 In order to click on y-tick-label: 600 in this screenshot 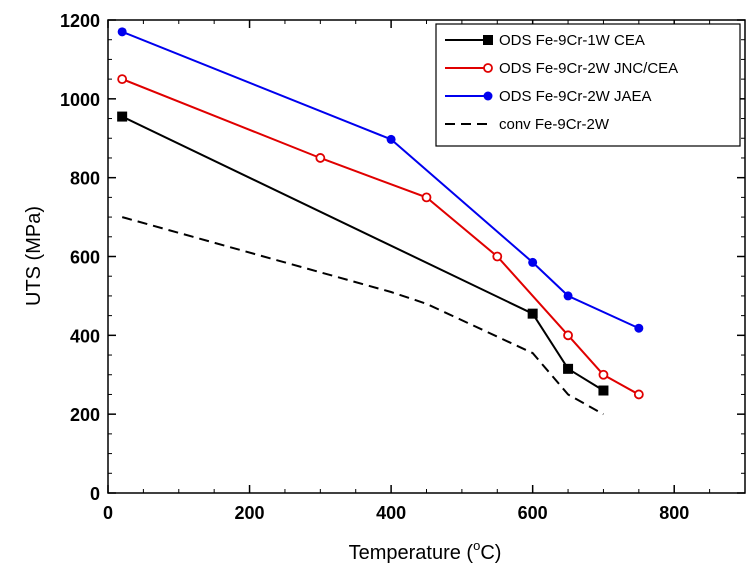, I will do `click(85, 258)`.